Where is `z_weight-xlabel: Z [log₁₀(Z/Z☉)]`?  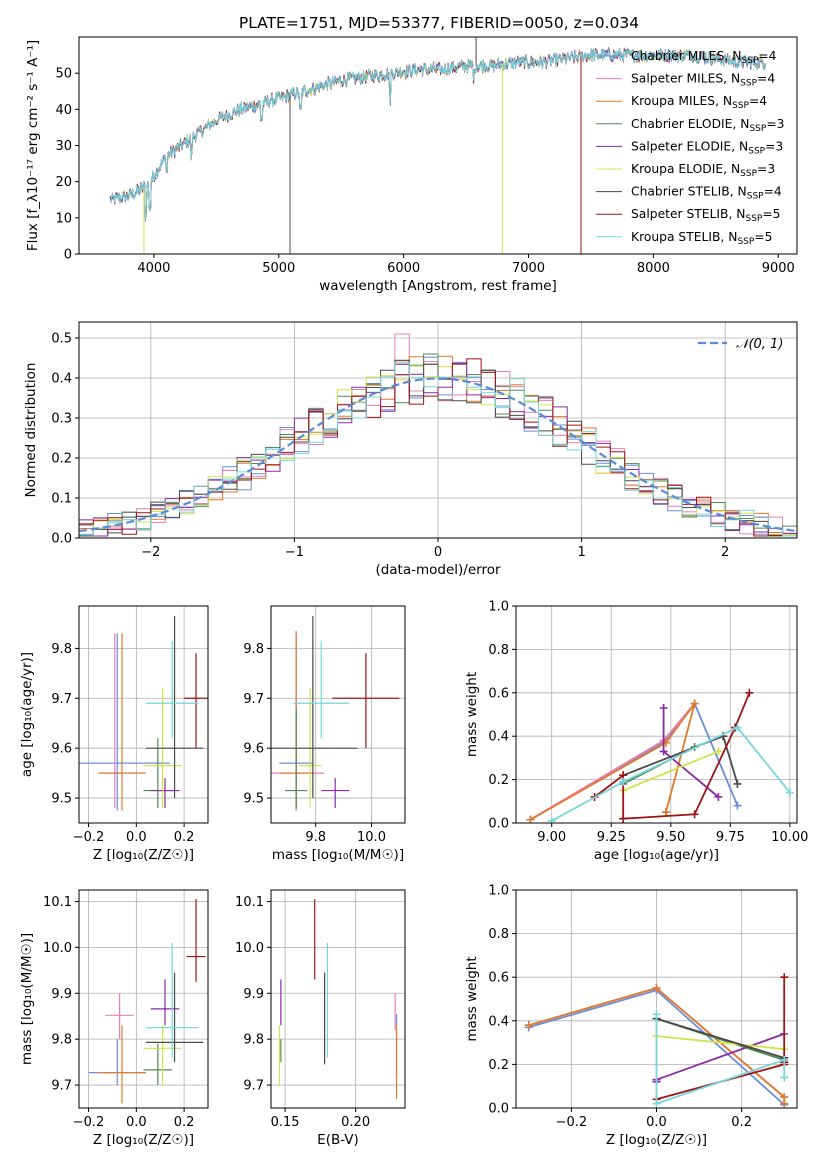 z_weight-xlabel: Z [log₁₀(Z/Z☉)] is located at coordinates (656, 1140).